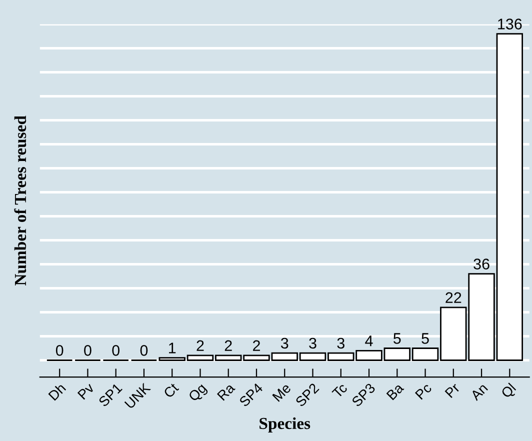 The image size is (532, 441). I want to click on x-tick-label: Ra, so click(226, 391).